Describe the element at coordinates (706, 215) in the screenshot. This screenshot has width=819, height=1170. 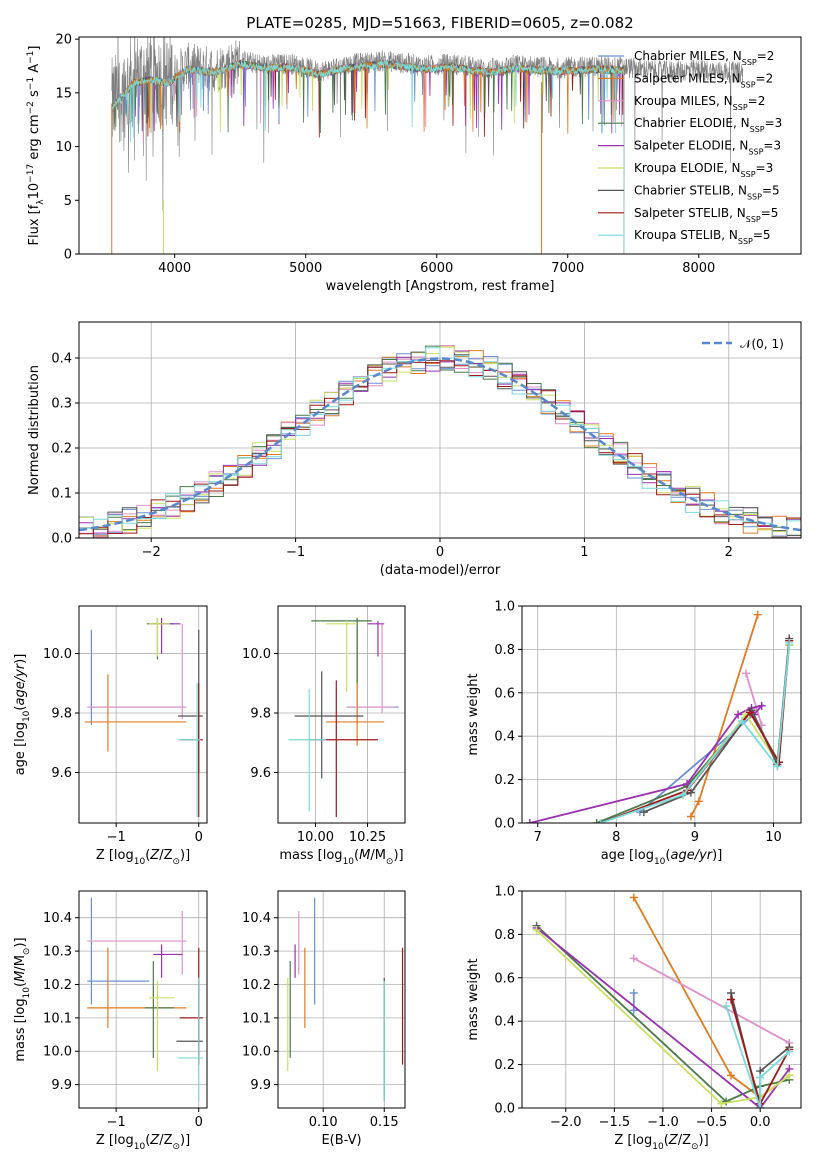
I see `legend-entry: Salpeter STELIB, NSSP=5` at that location.